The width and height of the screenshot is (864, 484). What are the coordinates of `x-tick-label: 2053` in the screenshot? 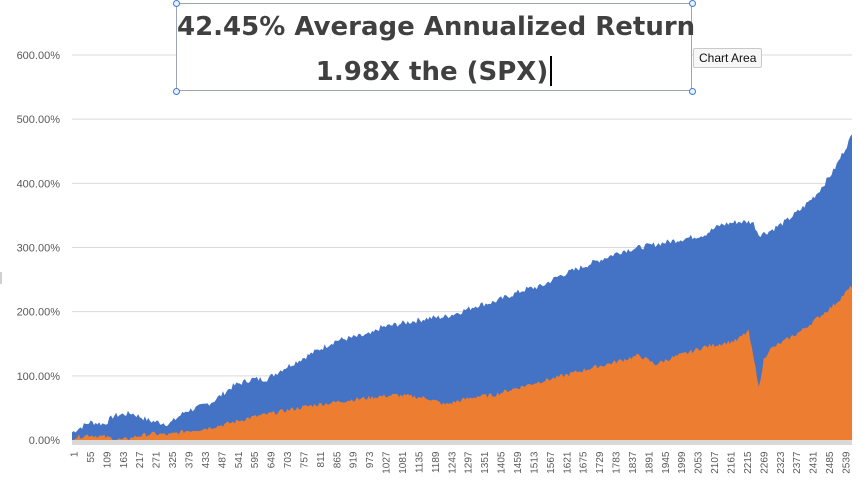 It's located at (699, 462).